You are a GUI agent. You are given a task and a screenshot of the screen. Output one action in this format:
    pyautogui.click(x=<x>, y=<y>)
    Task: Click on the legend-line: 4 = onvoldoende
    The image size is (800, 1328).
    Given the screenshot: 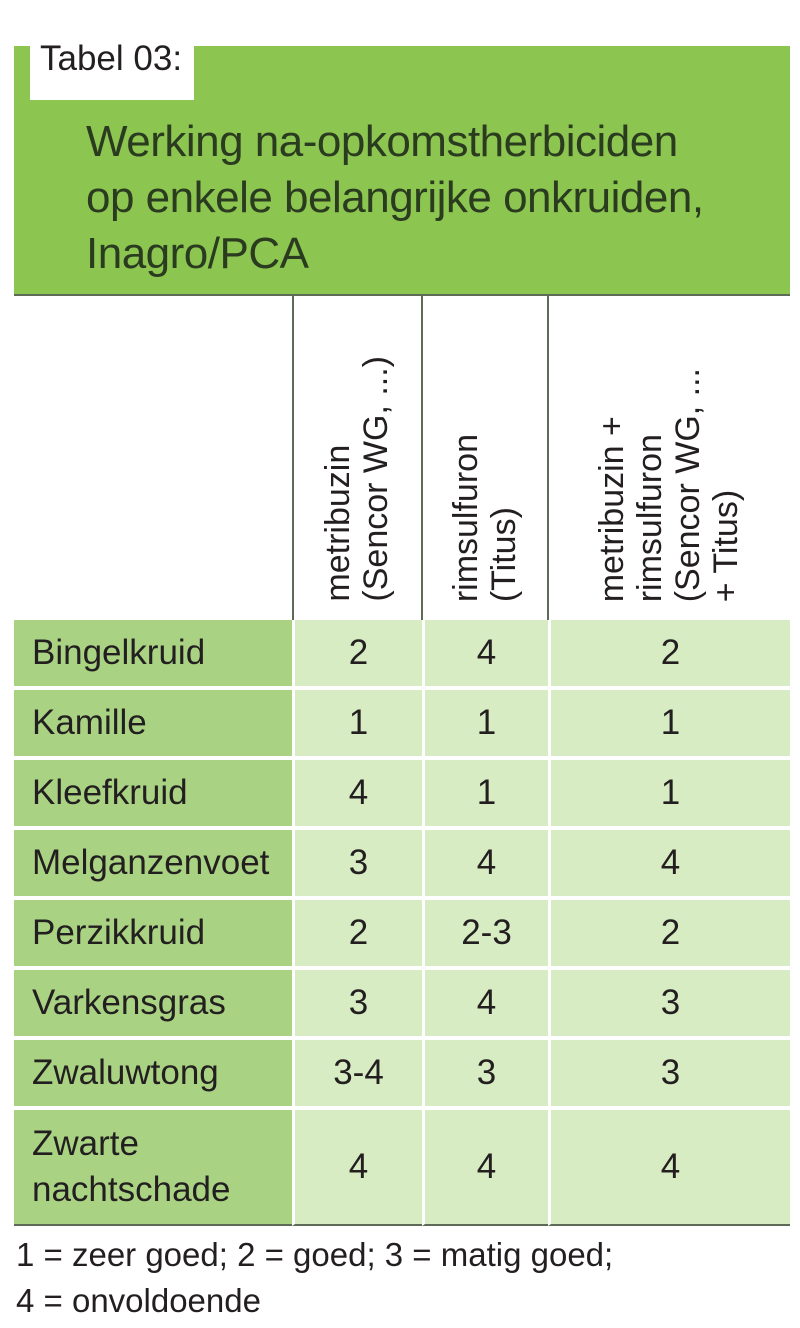 What is the action you would take?
    pyautogui.click(x=138, y=1300)
    